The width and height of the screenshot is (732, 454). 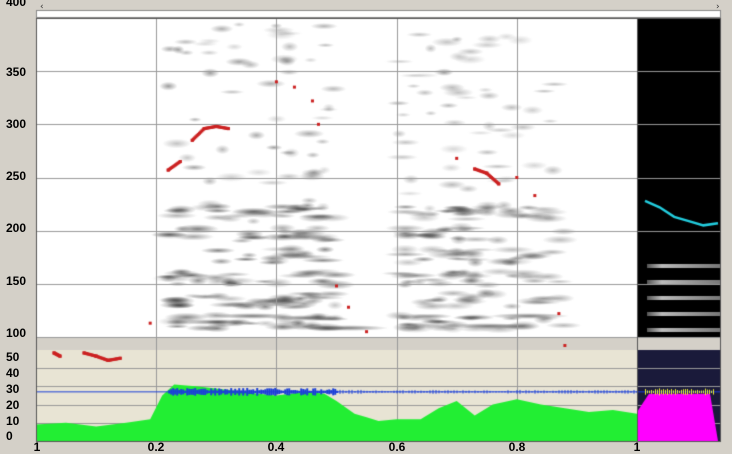 I want to click on y-tick-20: 20, so click(x=13, y=405).